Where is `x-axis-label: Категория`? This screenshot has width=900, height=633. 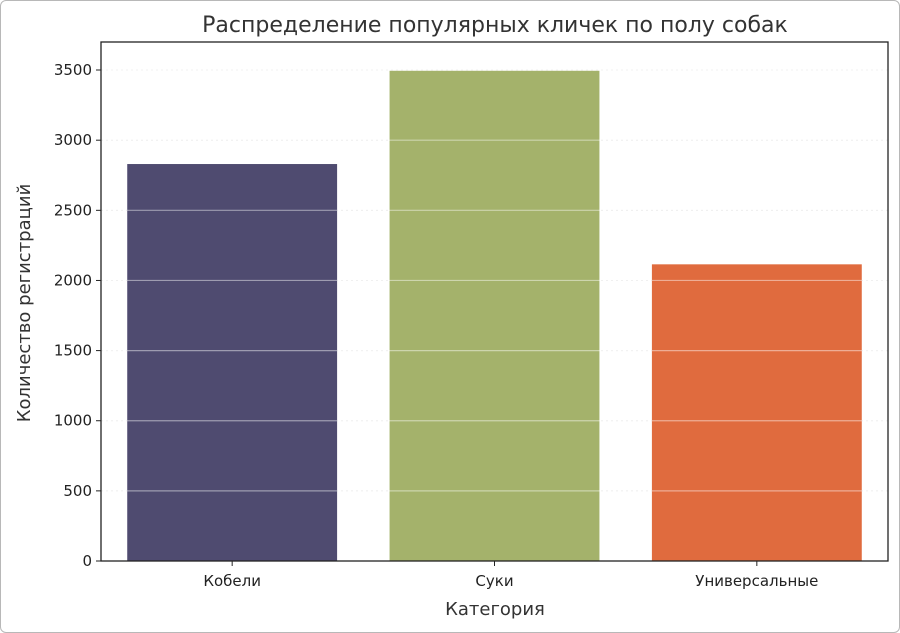
x-axis-label: Категория is located at coordinates (495, 609).